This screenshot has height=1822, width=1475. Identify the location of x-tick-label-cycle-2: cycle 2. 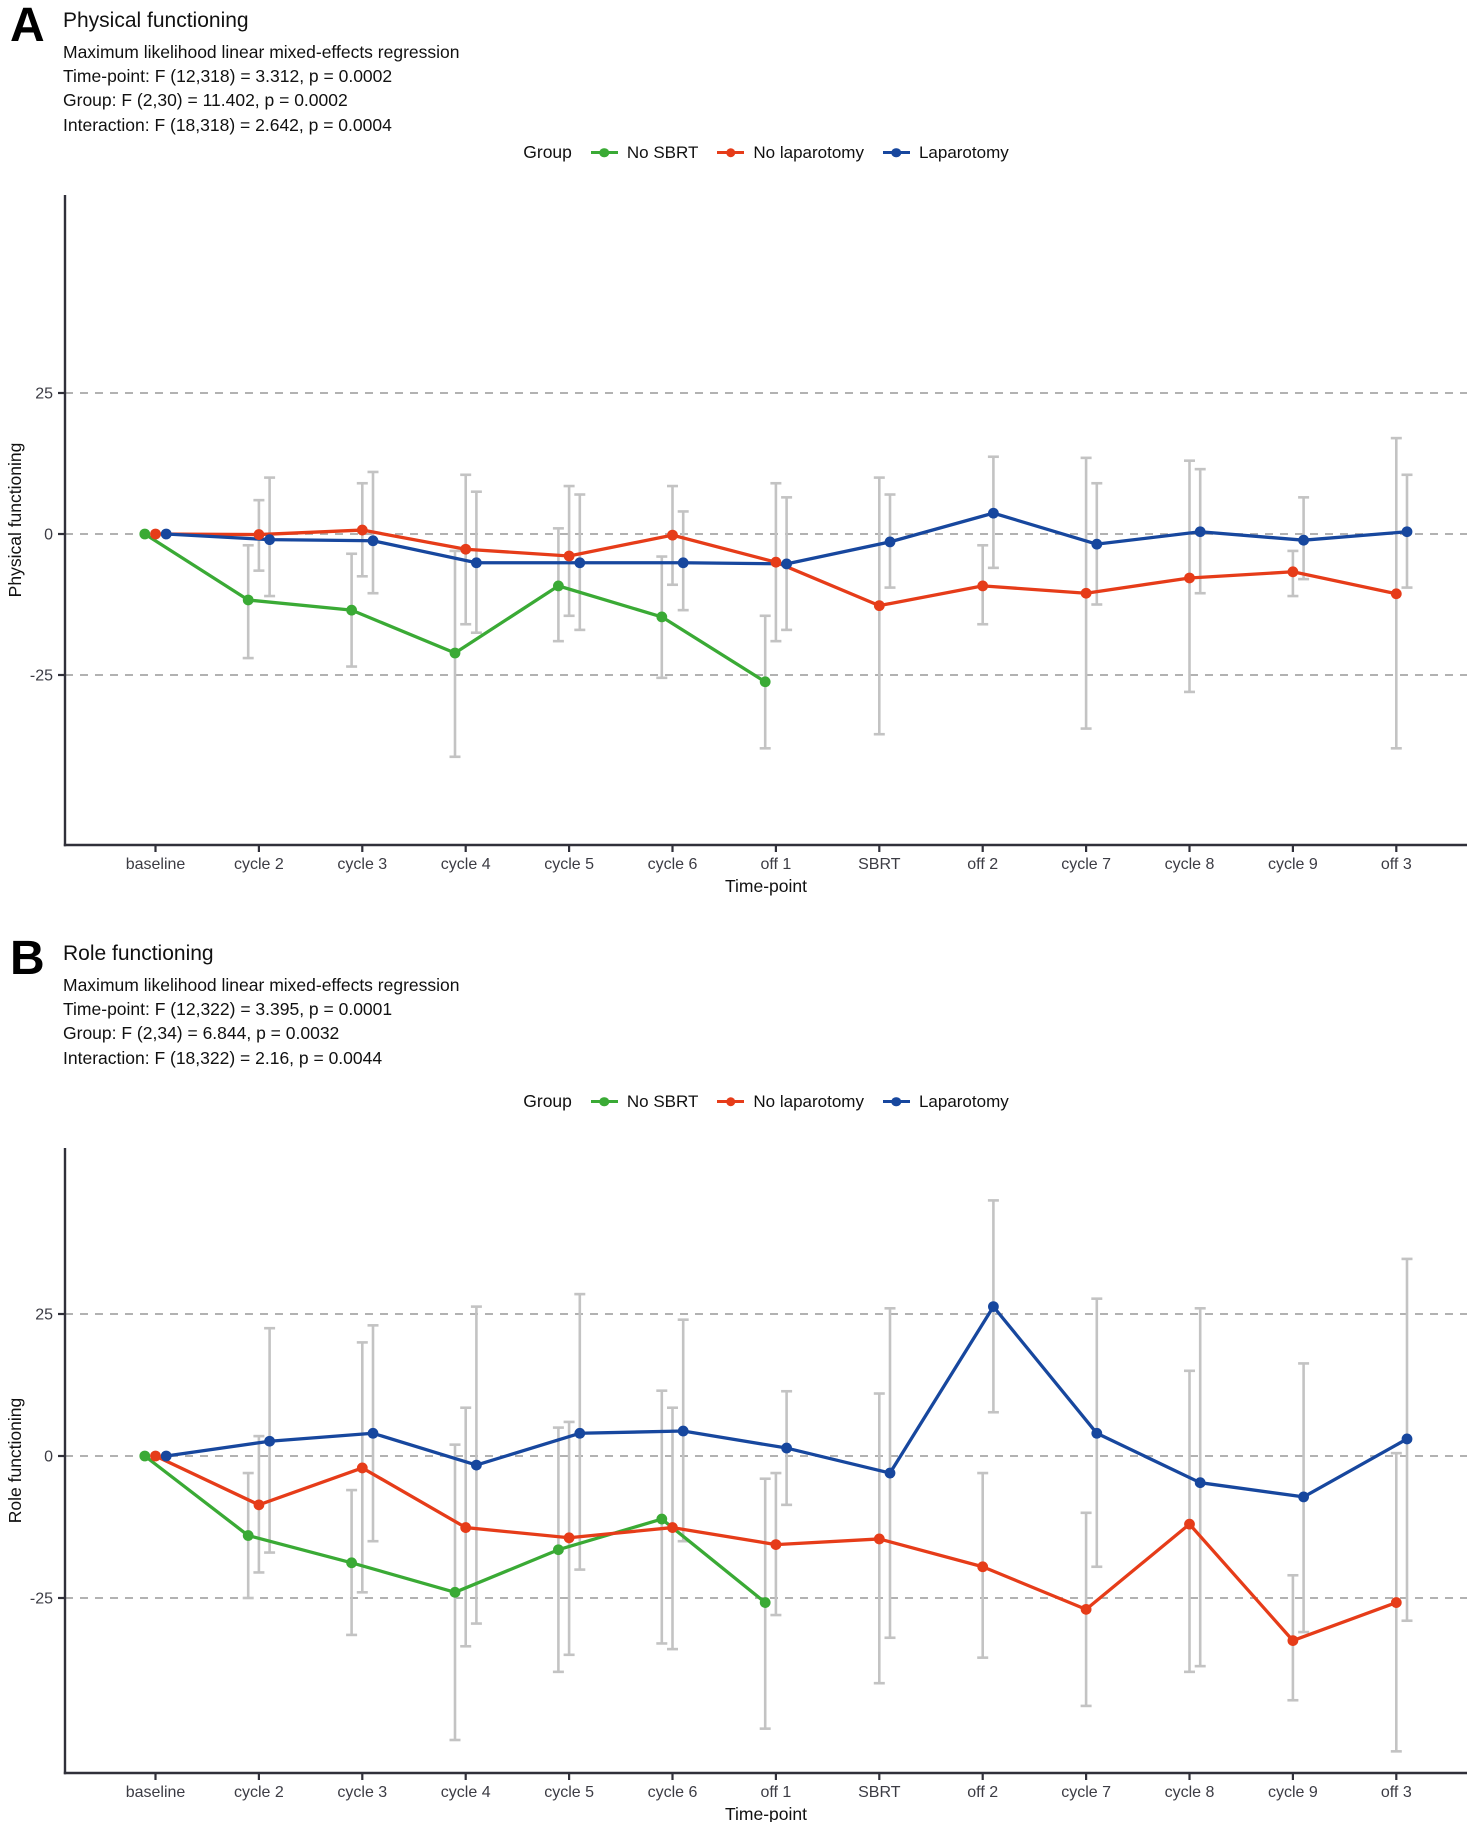
(259, 1792).